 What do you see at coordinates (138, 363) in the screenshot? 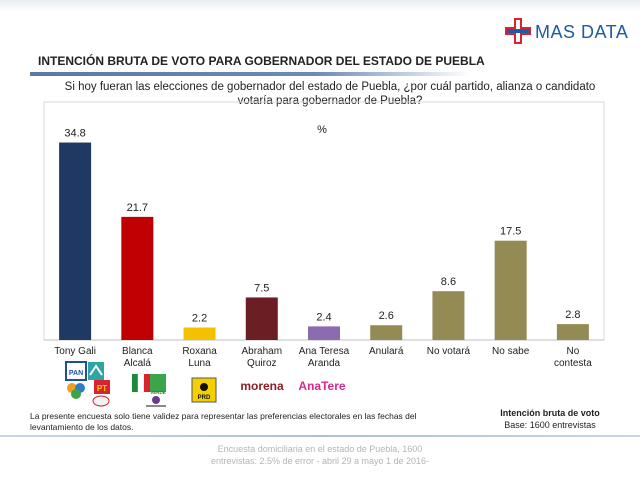
I see `category-label: Alcalá` at bounding box center [138, 363].